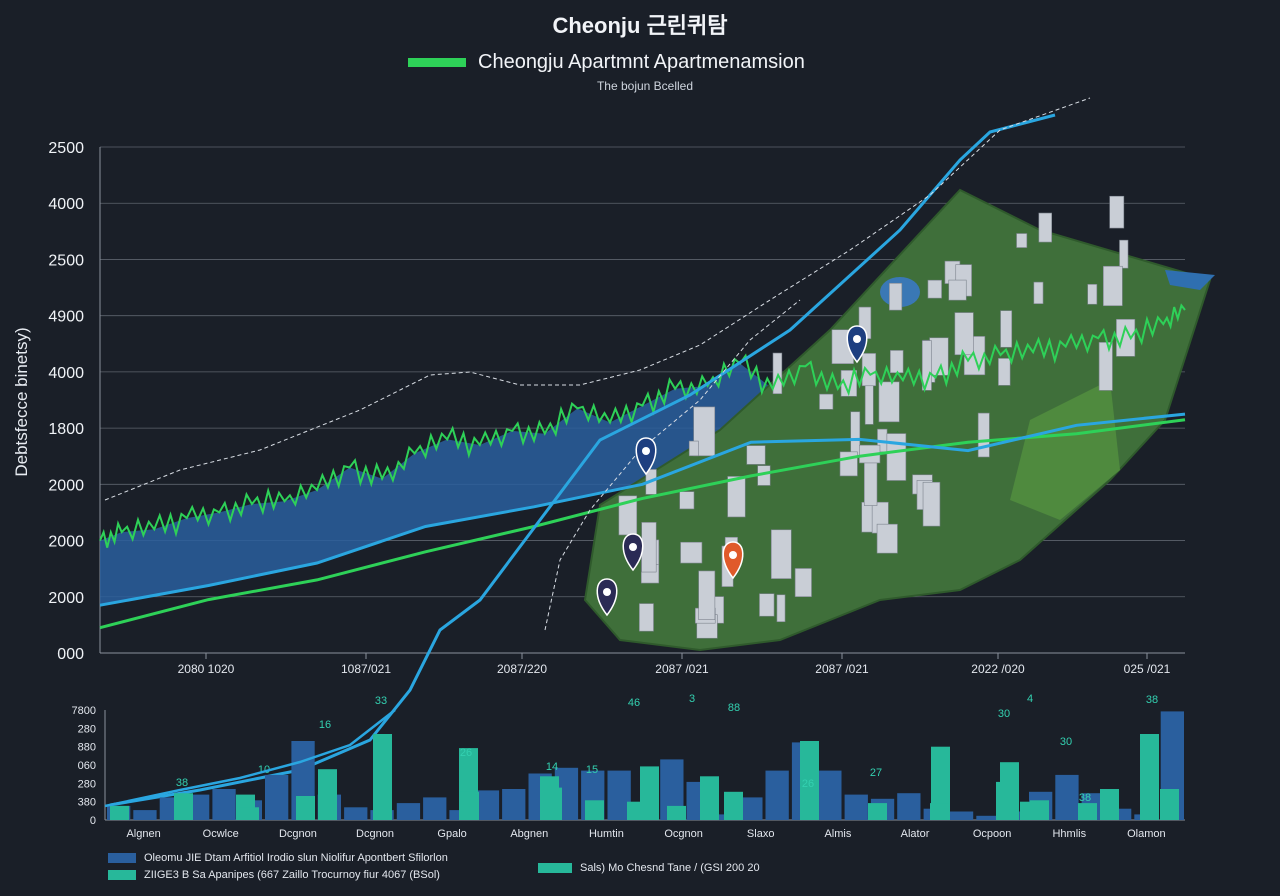 The height and width of the screenshot is (896, 1280). I want to click on bar-category-label: Slaxo, so click(761, 834).